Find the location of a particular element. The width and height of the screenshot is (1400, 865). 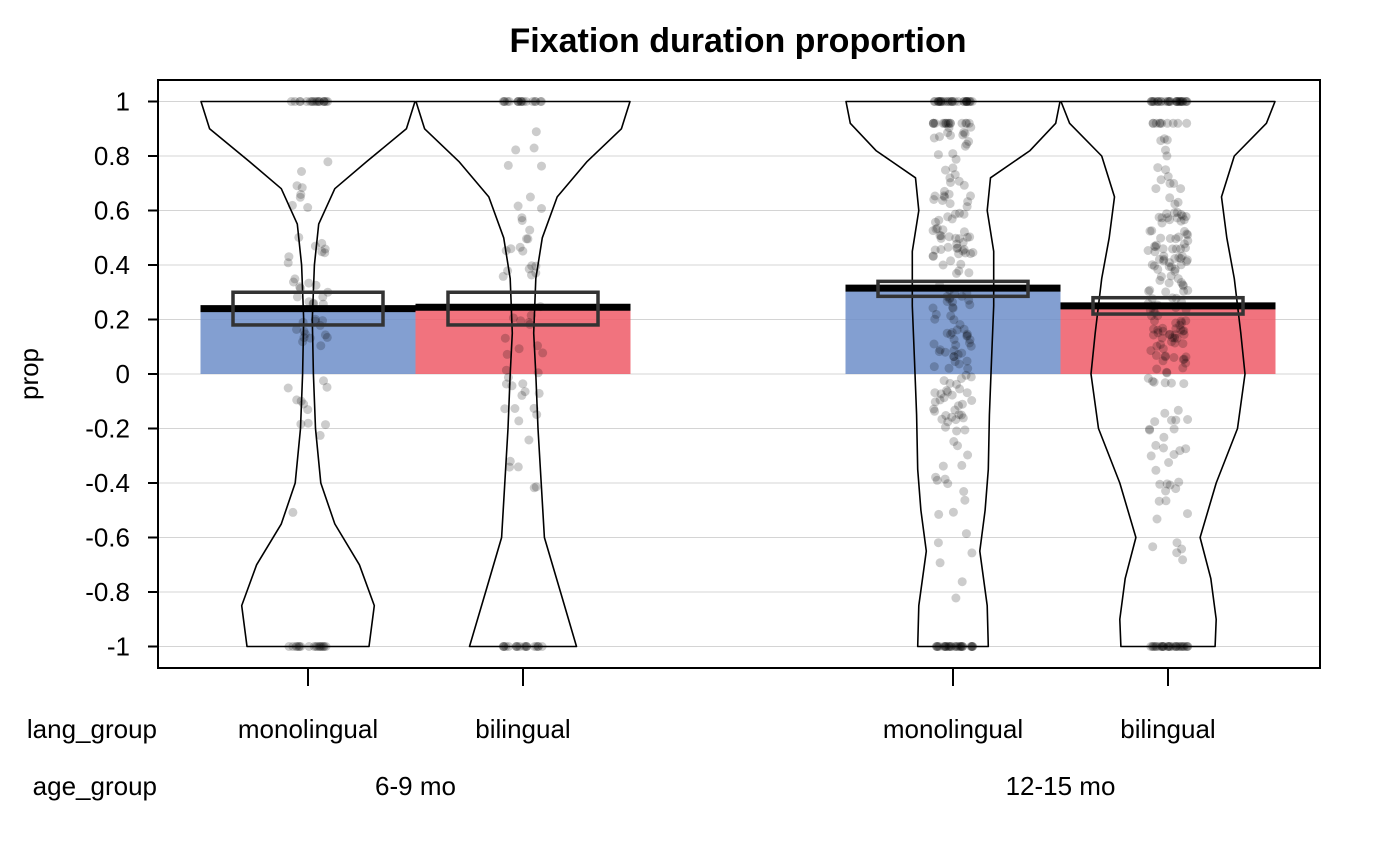

x-tick-label-lang-group: monolingual is located at coordinates (308, 729).